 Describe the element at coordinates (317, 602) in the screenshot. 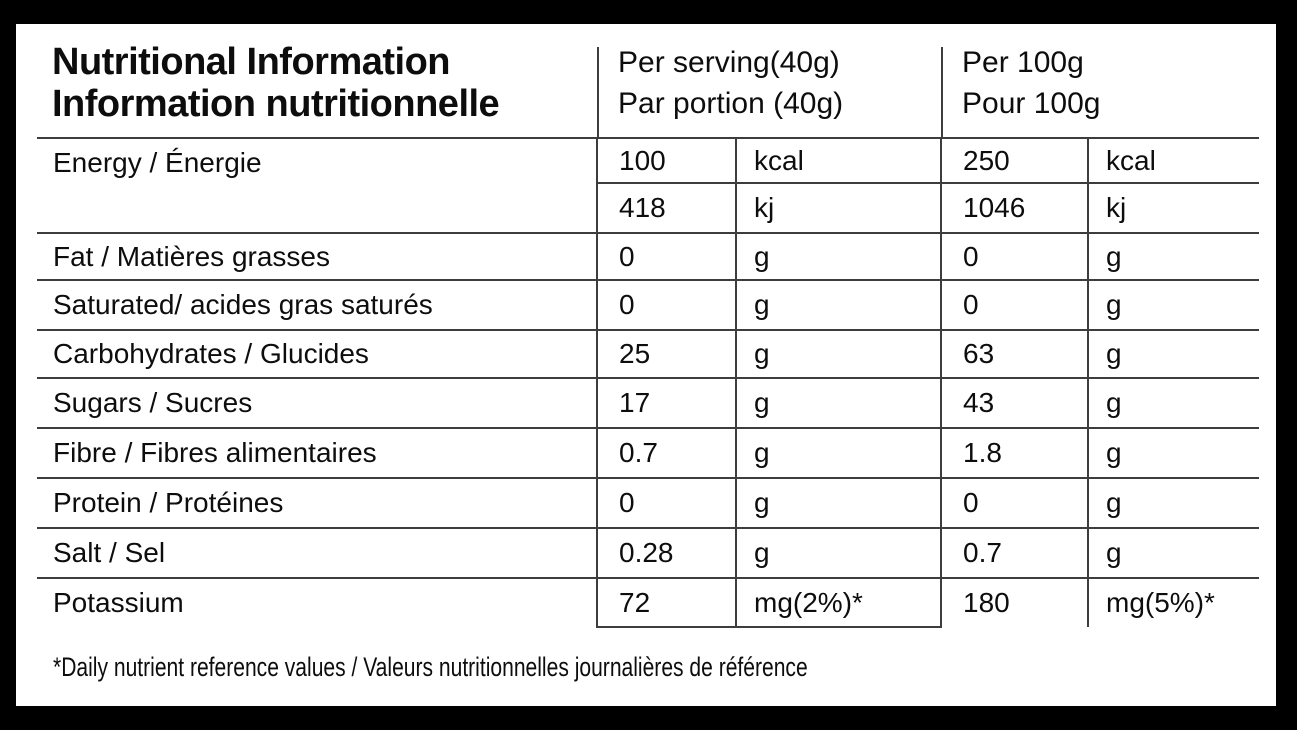

I see `nutrient-label: Potassium` at that location.